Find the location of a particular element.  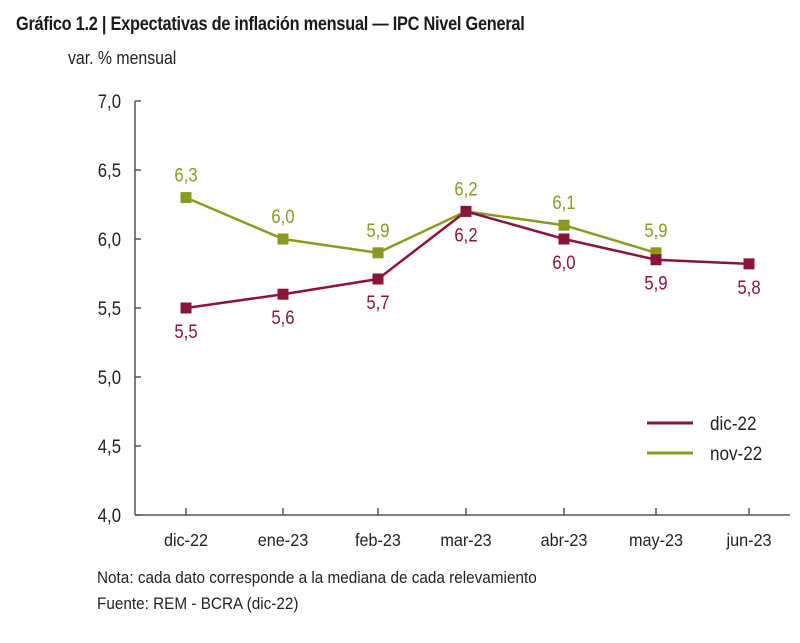

y-tick-label: 5,5 is located at coordinates (109, 308).